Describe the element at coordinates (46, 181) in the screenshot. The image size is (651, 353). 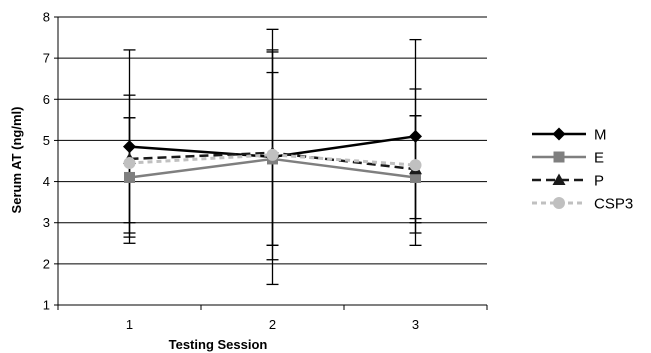
I see `y-tick-label: 4` at that location.